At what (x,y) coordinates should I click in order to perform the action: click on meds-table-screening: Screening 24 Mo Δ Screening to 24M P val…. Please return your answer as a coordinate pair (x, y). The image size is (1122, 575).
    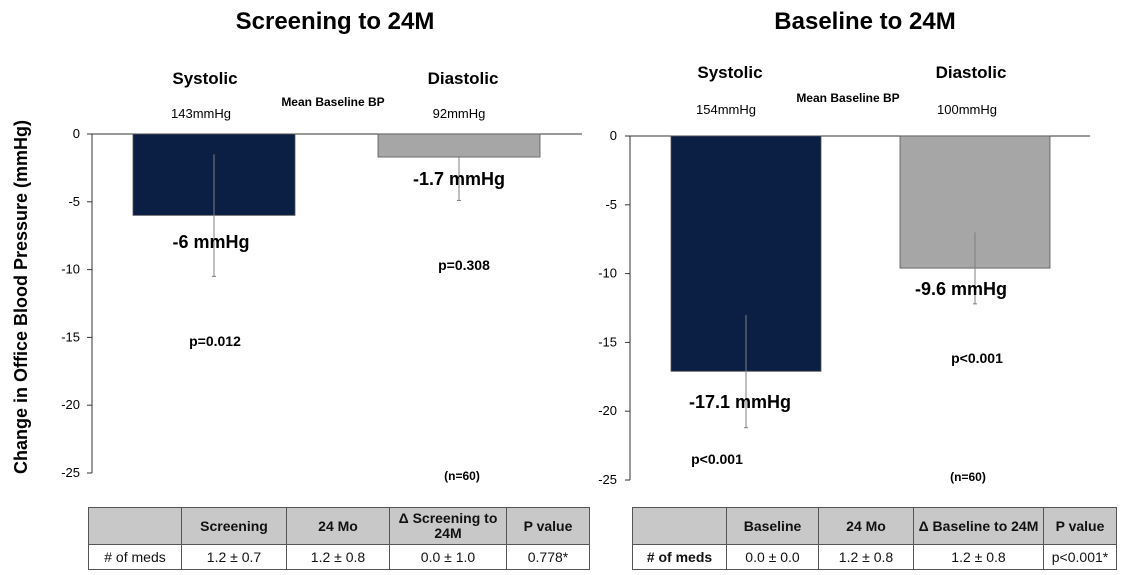
    Looking at the image, I should click on (339, 538).